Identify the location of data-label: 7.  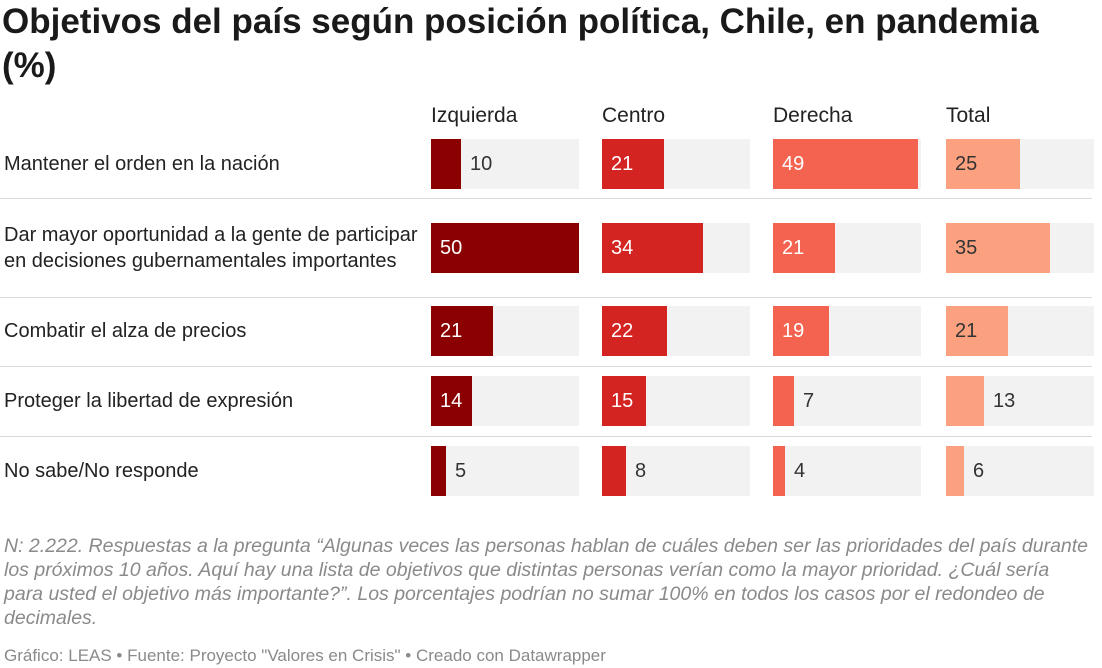
(809, 400).